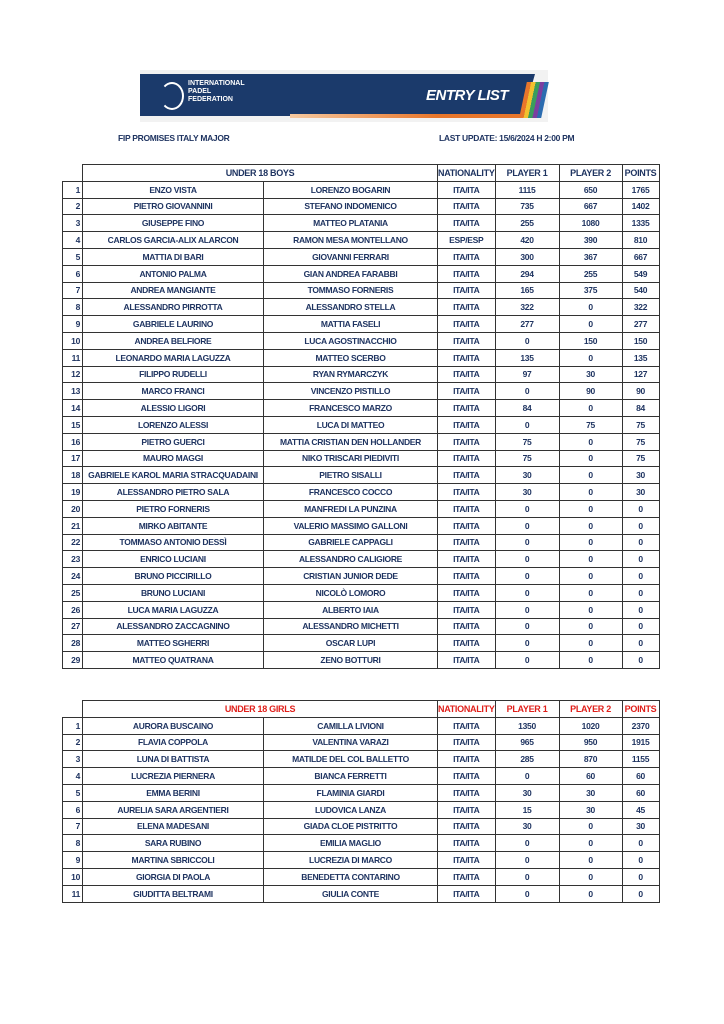  What do you see at coordinates (527, 458) in the screenshot?
I see `player1-points: 75` at bounding box center [527, 458].